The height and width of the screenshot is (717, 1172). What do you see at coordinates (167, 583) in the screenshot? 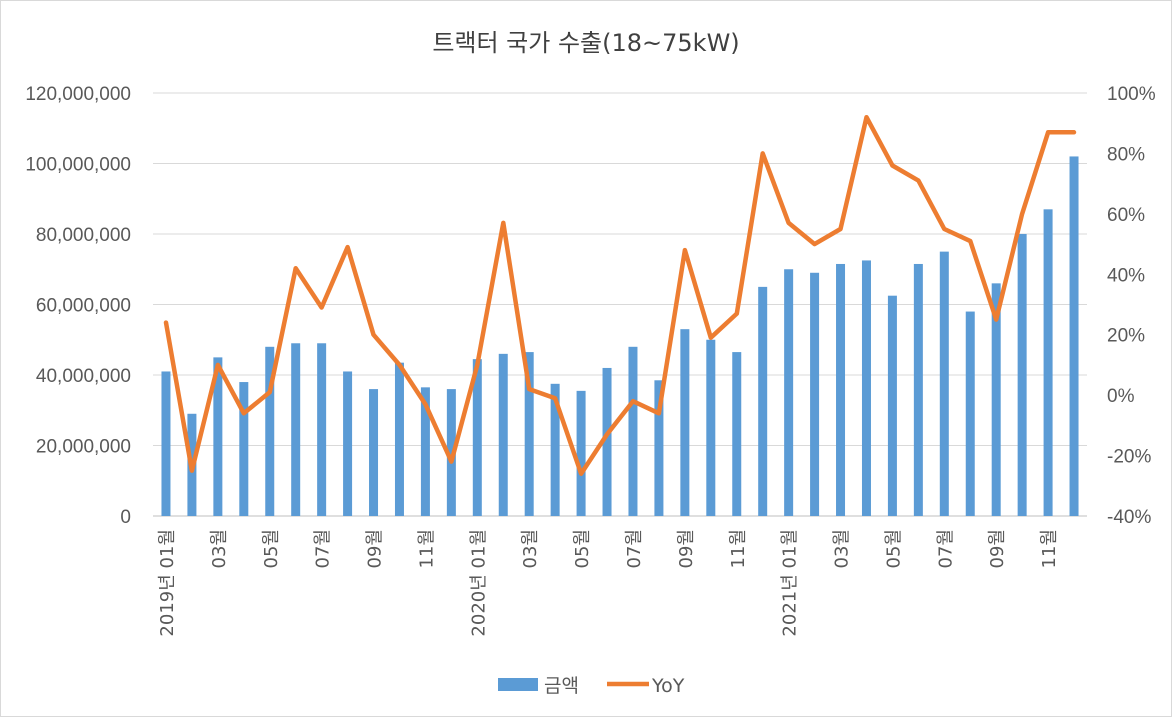
I see `x-tick-label: 2019년 01월` at bounding box center [167, 583].